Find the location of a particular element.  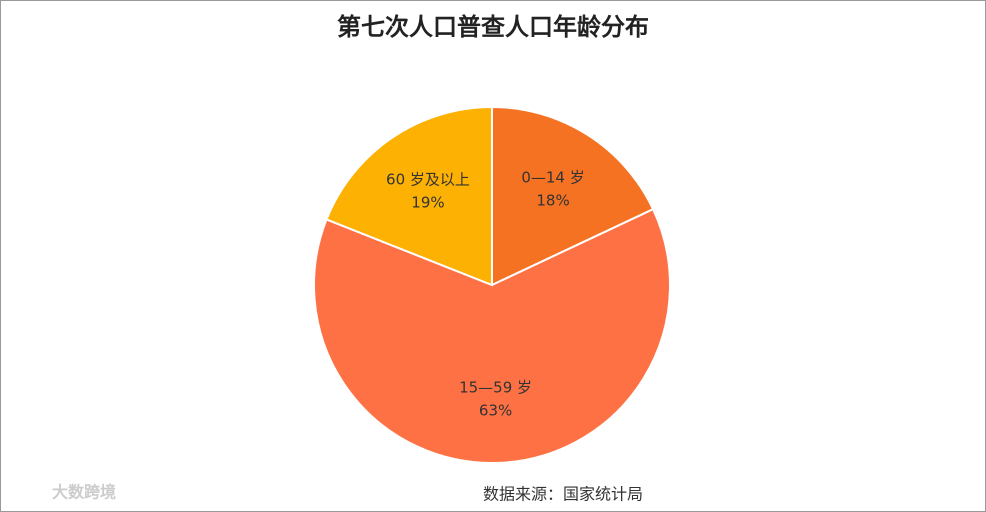

value-label: 19% is located at coordinates (427, 202).